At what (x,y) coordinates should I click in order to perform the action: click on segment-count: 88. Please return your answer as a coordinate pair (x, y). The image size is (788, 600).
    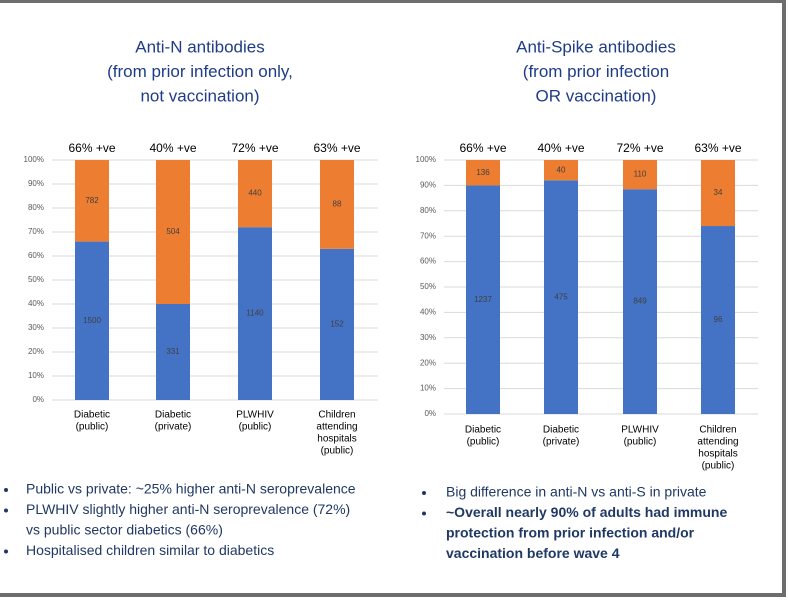
    Looking at the image, I should click on (337, 204).